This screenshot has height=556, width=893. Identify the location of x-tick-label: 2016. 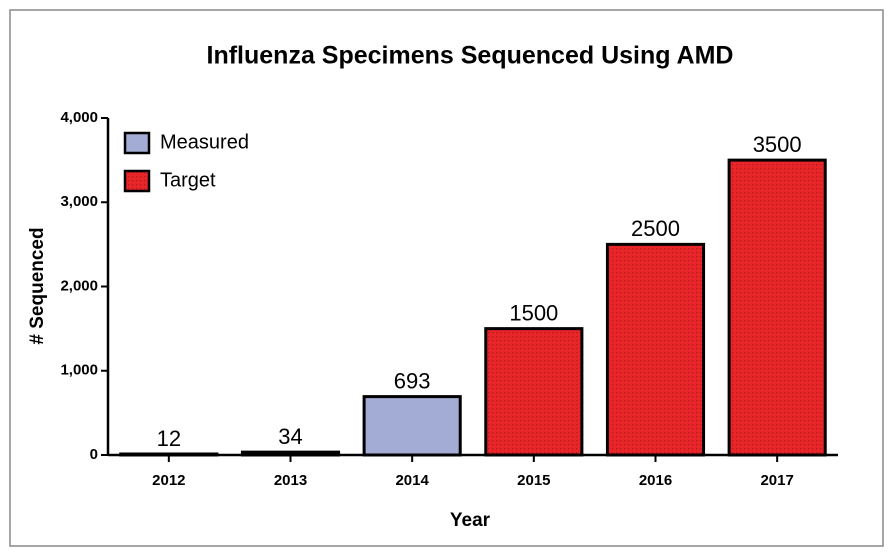
(655, 480).